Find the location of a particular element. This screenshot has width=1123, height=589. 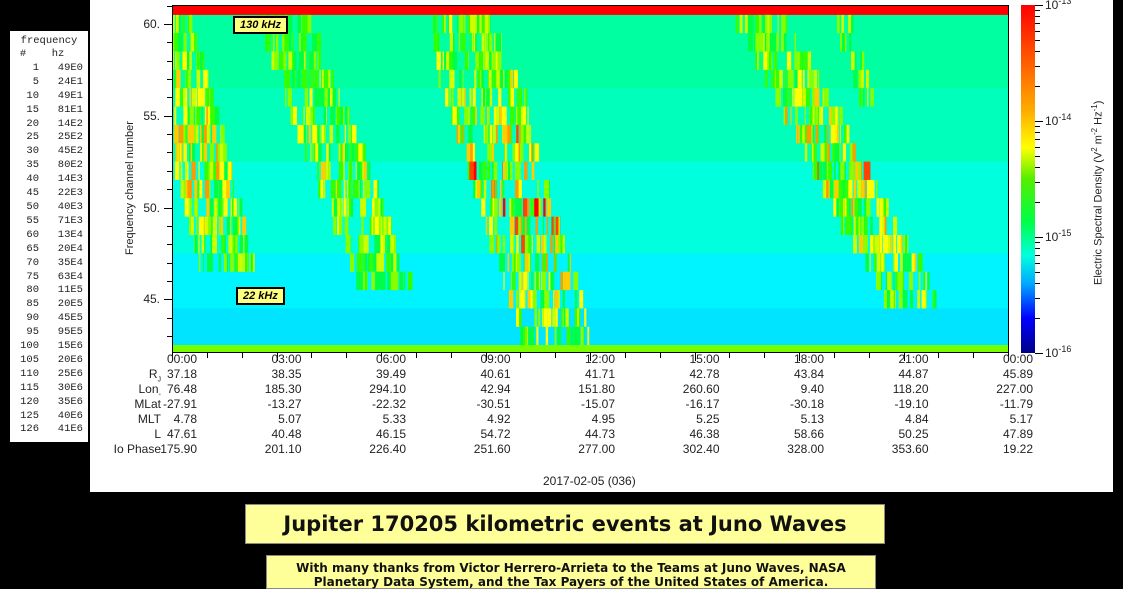

ephemeris-value: 50.25 is located at coordinates (913, 434).